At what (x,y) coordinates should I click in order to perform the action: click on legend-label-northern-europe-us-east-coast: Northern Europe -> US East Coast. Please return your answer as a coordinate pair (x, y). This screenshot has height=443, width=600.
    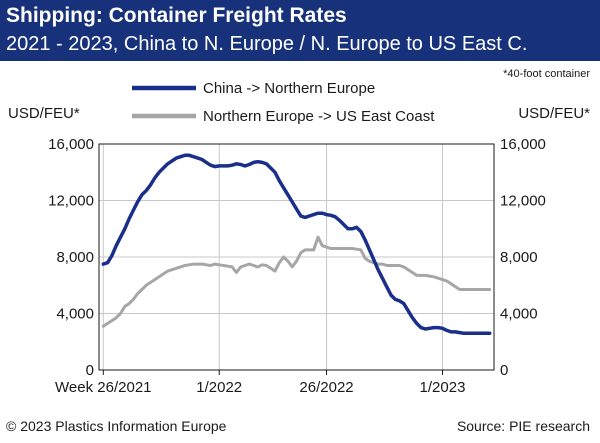
    Looking at the image, I should click on (319, 116).